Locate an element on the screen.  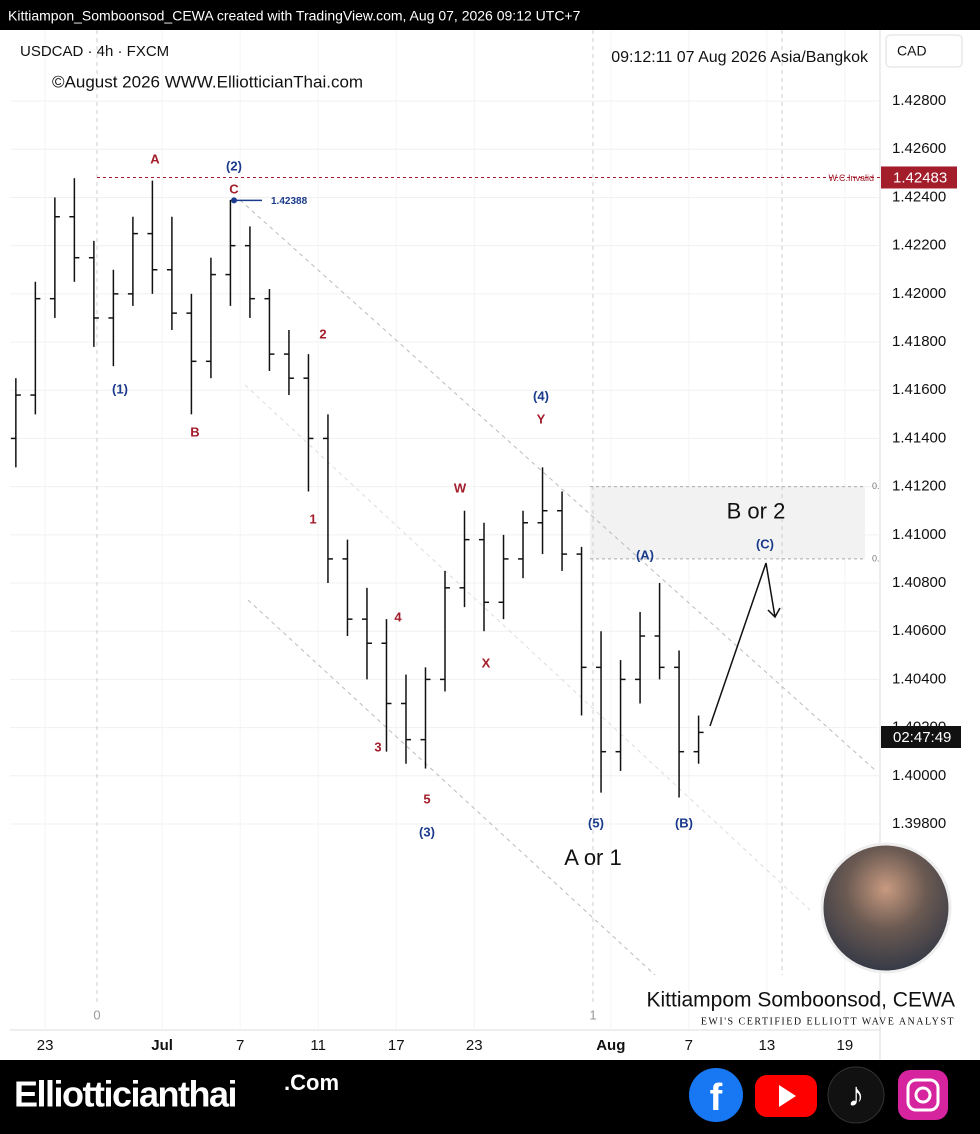
y-tick-label: 1.40600 is located at coordinates (919, 630).